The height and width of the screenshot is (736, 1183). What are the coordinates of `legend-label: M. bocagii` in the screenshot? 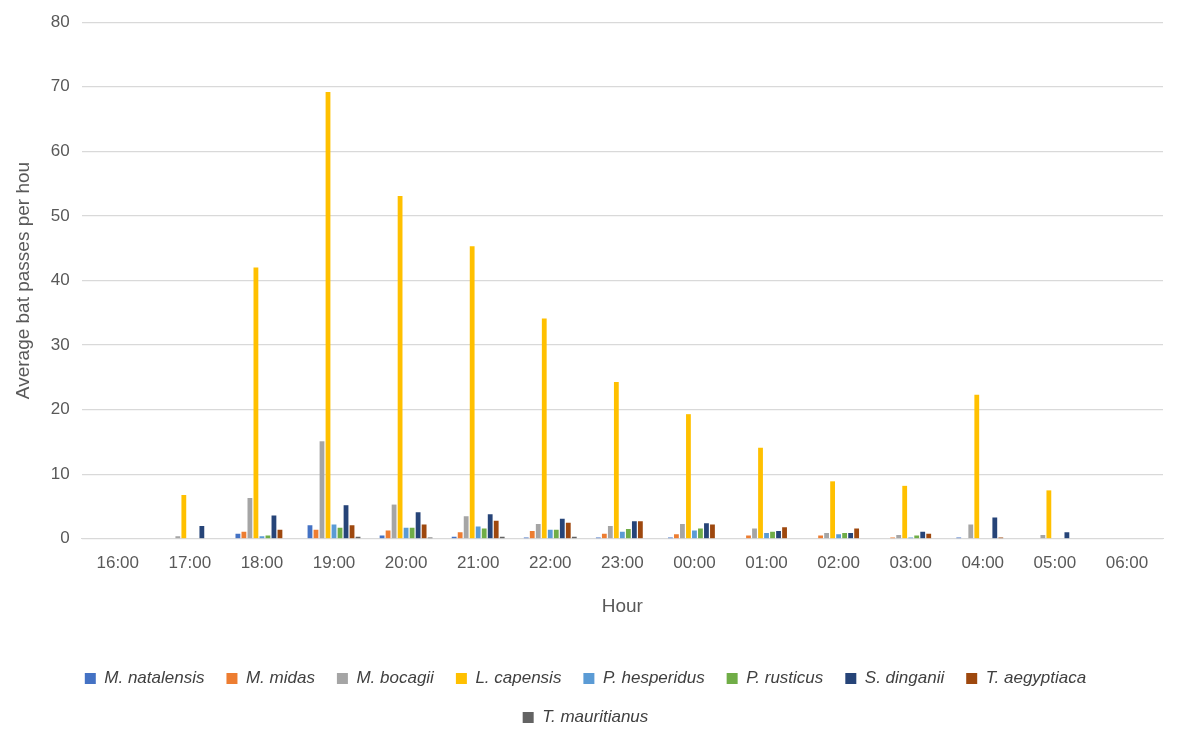 It's located at (396, 678).